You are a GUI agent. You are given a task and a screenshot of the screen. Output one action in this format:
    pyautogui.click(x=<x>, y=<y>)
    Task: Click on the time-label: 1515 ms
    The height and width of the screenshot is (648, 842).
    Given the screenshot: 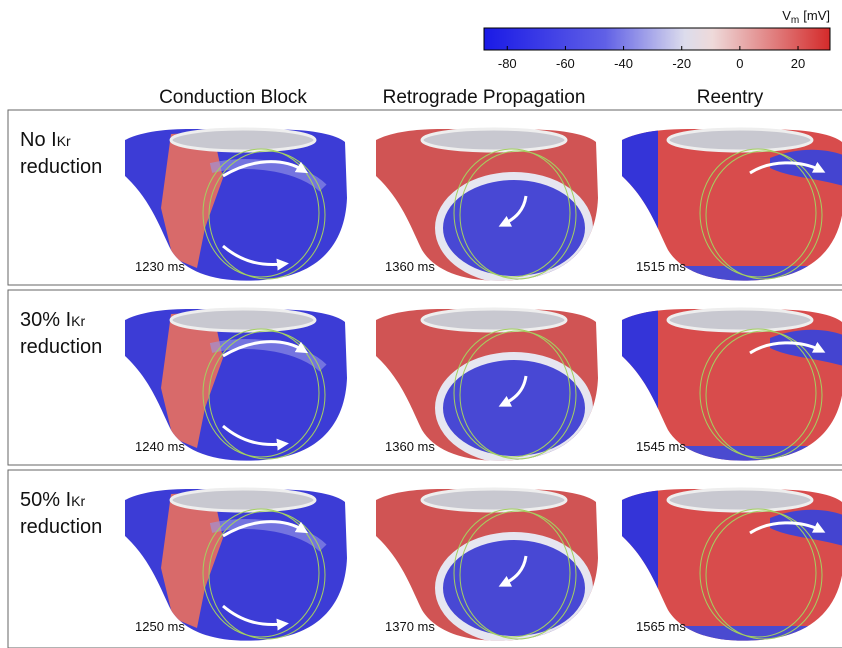 What is the action you would take?
    pyautogui.click(x=661, y=266)
    